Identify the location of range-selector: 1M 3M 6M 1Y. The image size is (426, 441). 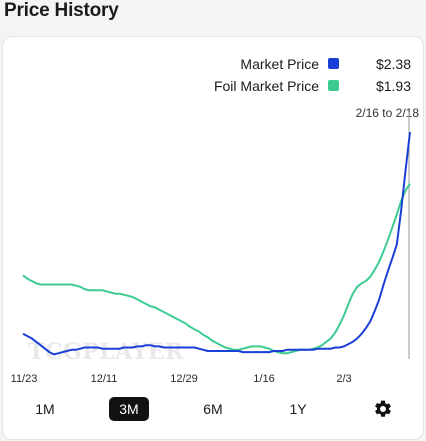
(214, 410).